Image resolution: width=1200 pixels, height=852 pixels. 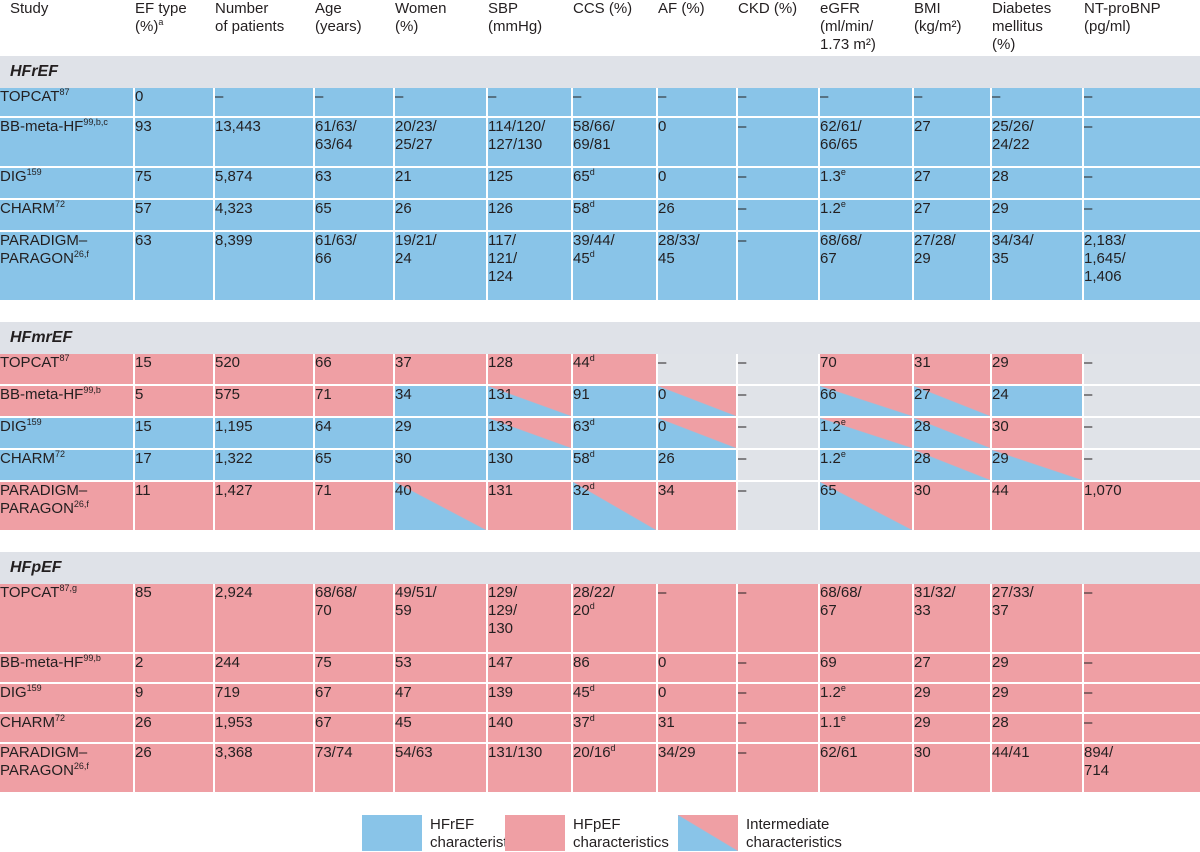 What do you see at coordinates (530, 216) in the screenshot?
I see `cell-sbp: 126` at bounding box center [530, 216].